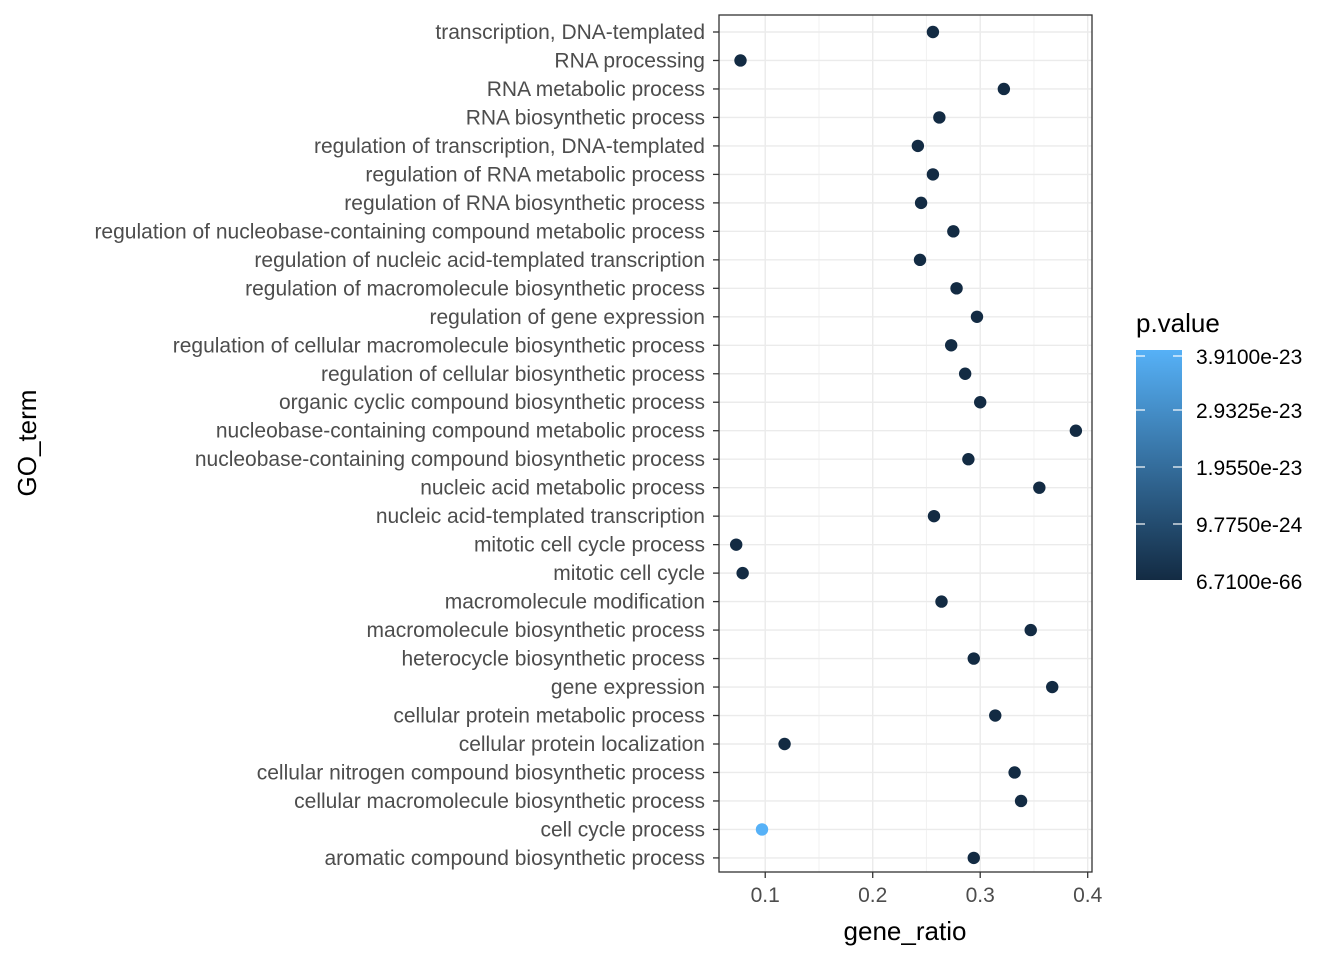  I want to click on y-tick-label: heterocycle biosynthetic process, so click(554, 659).